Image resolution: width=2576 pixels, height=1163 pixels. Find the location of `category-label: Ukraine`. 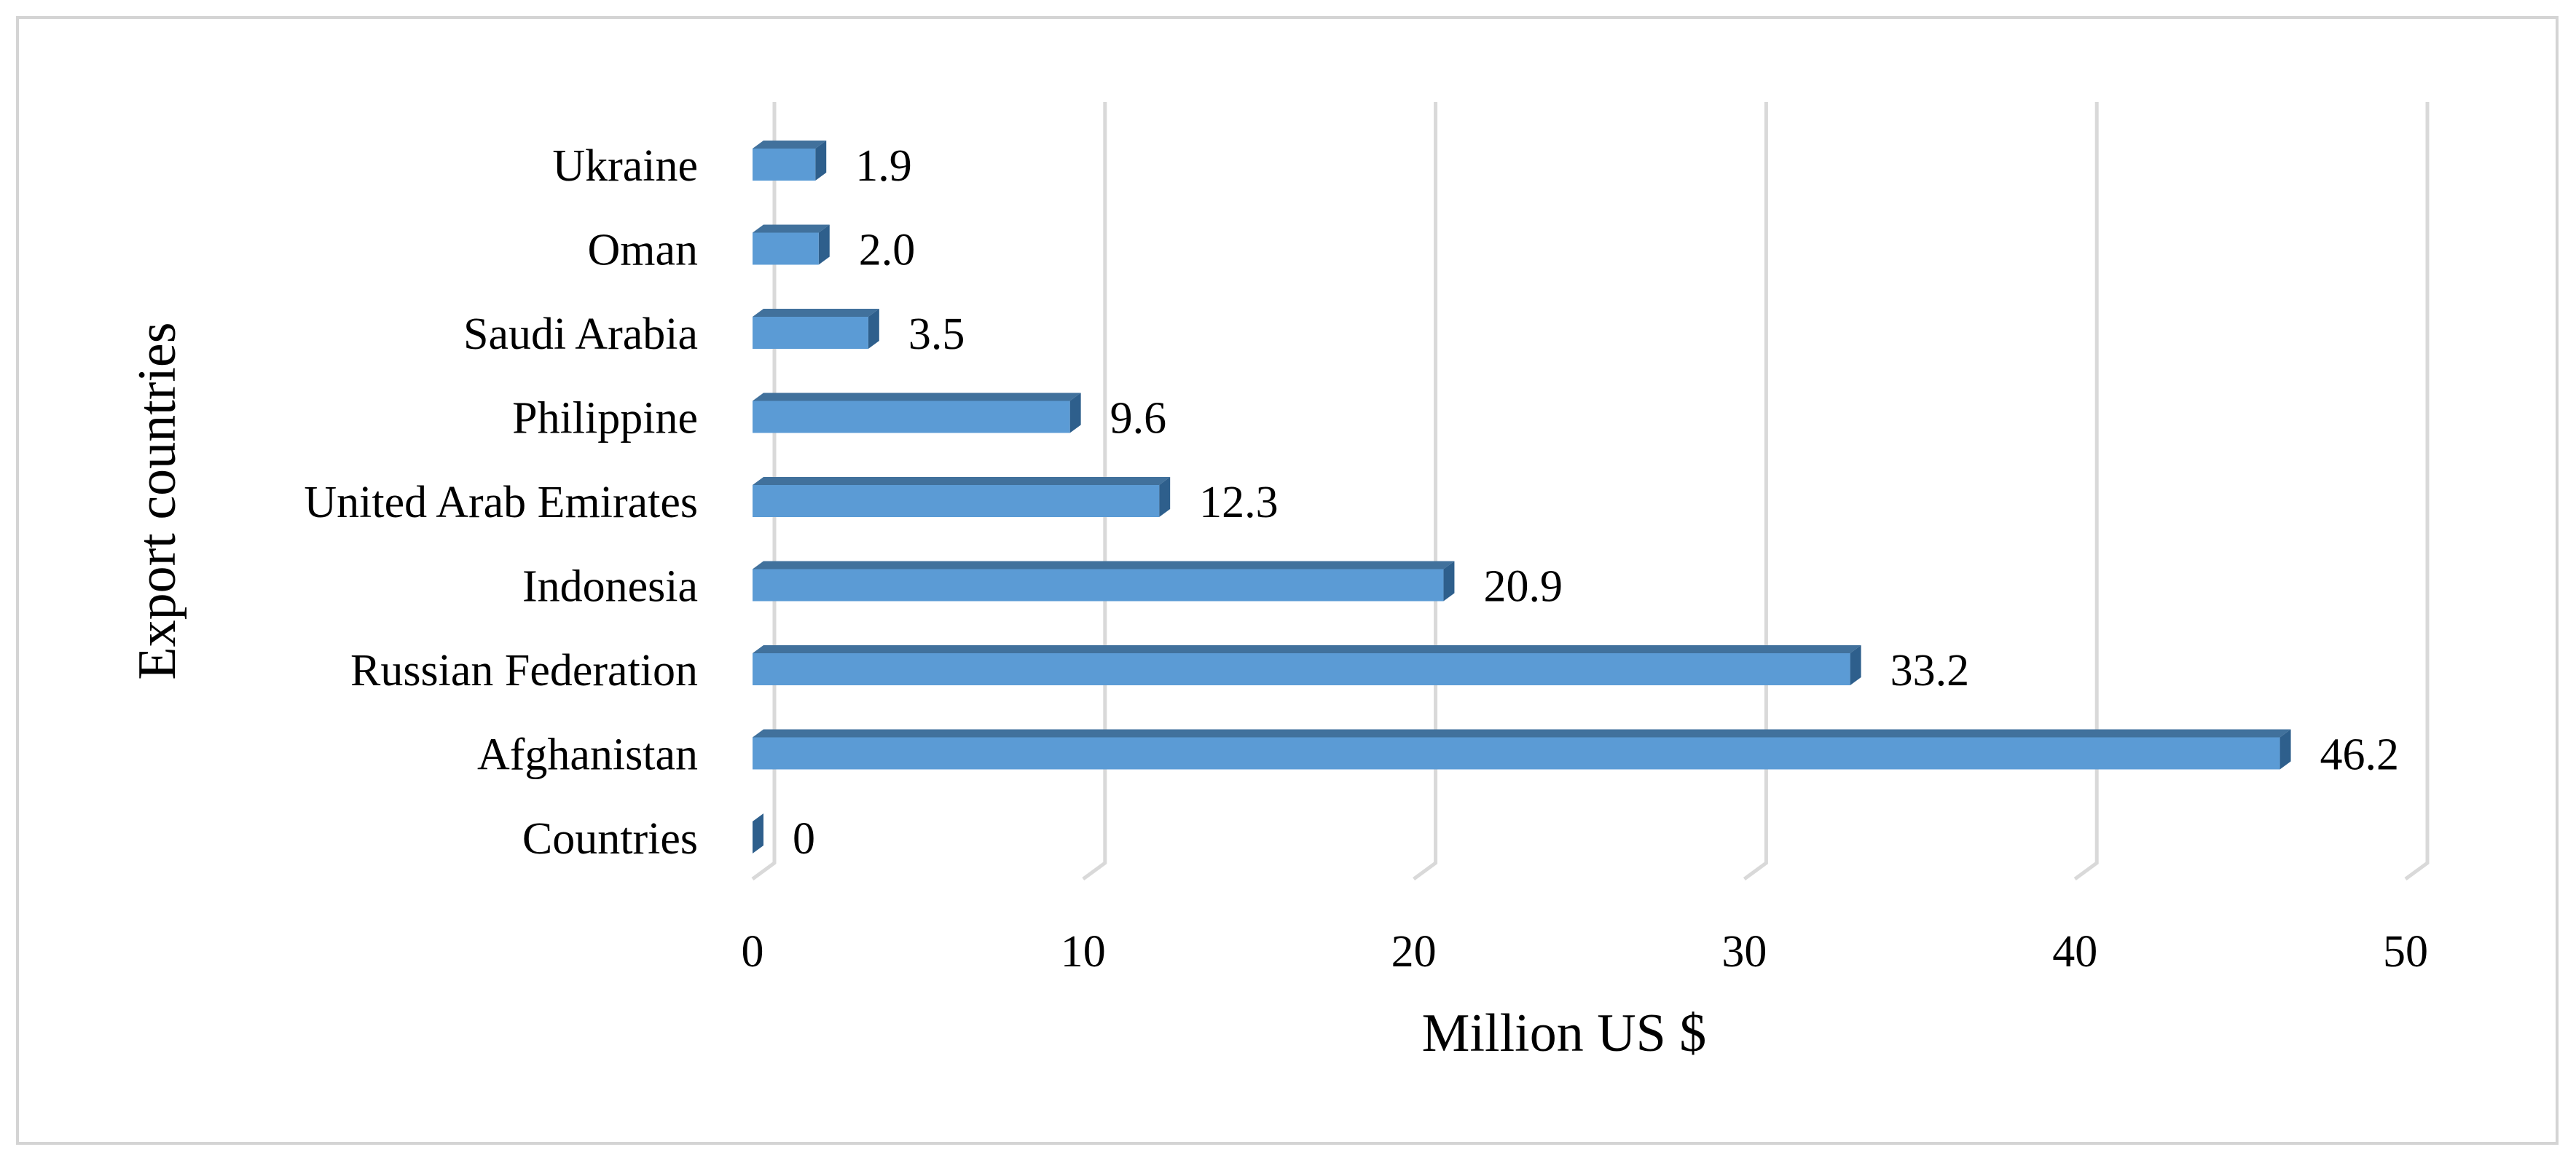

category-label: Ukraine is located at coordinates (625, 166).